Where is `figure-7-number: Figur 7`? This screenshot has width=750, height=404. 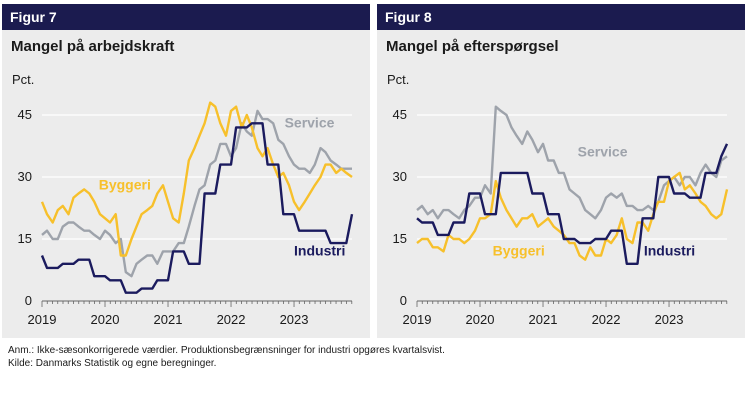
figure-7-number: Figur 7 is located at coordinates (186, 17).